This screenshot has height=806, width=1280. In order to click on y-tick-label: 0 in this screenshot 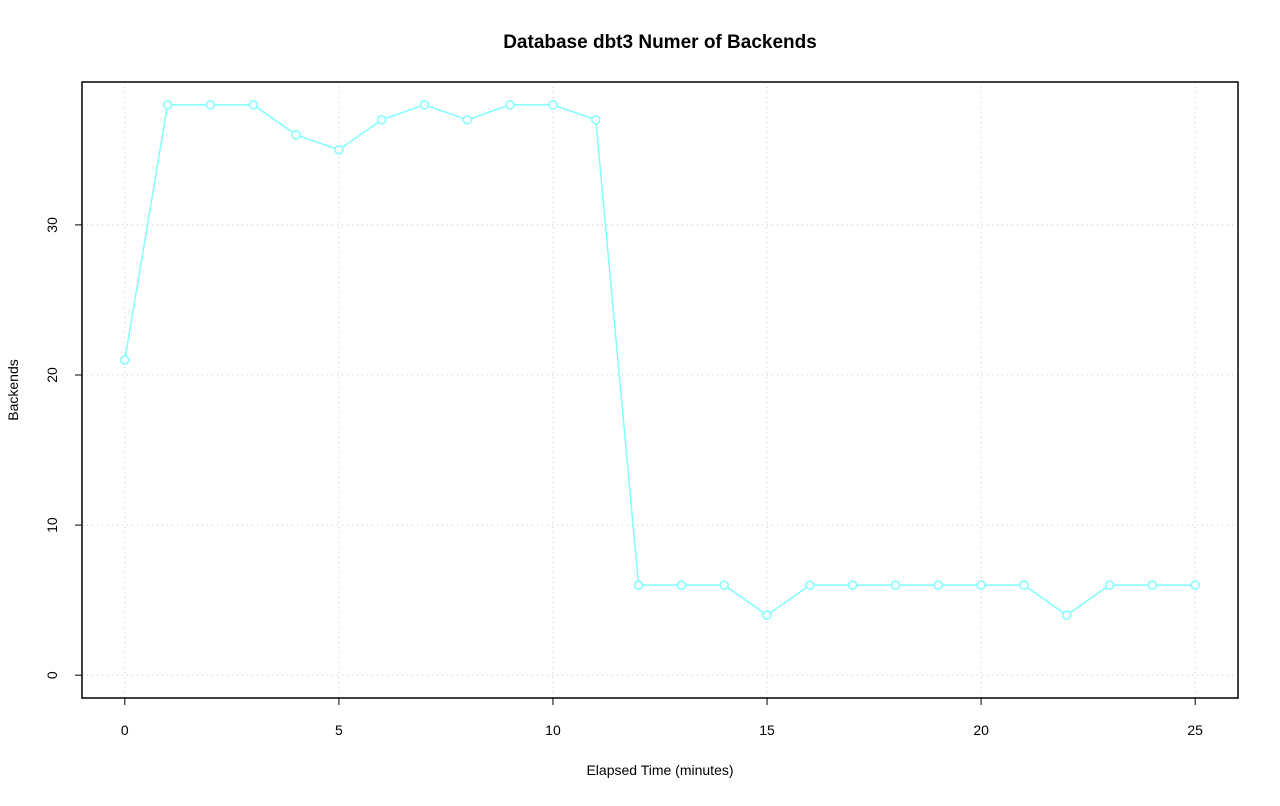, I will do `click(52, 675)`.